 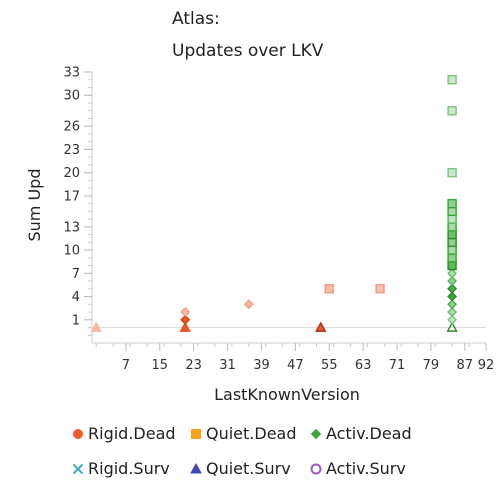 I want to click on x-tick-label: 71, so click(x=397, y=365).